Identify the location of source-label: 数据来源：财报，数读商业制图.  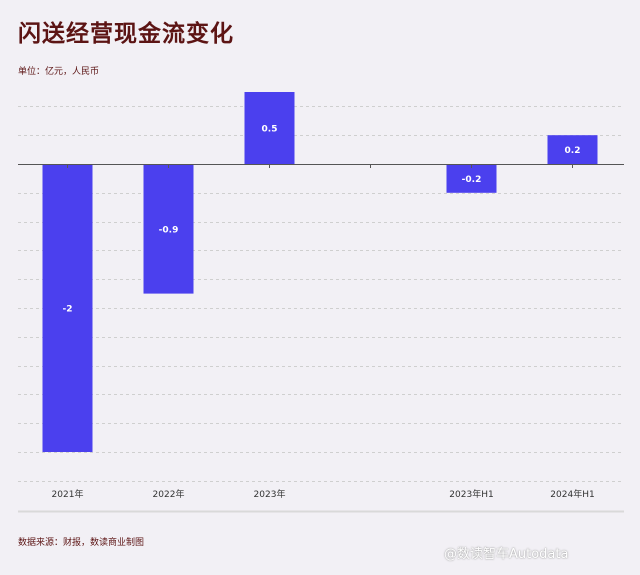
(81, 543).